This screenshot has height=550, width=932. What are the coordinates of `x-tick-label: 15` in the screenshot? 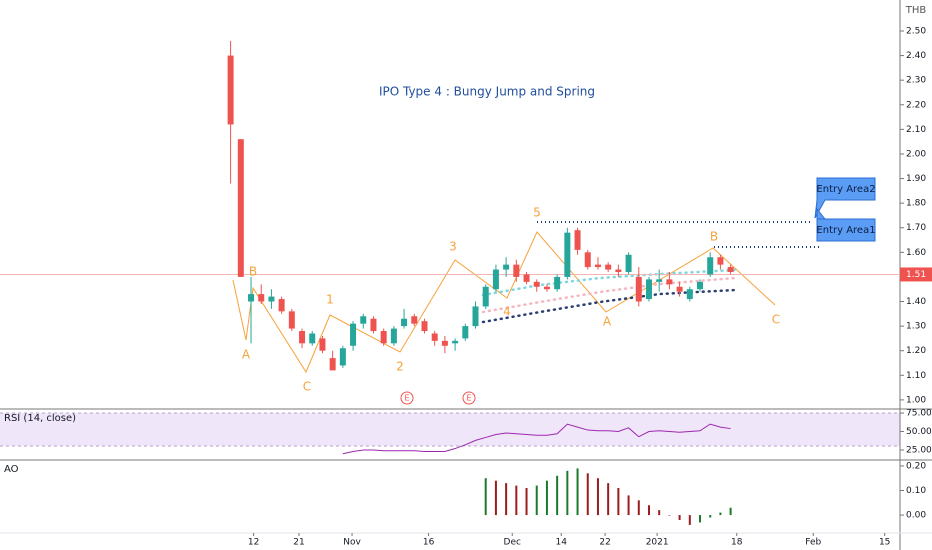 It's located at (884, 543).